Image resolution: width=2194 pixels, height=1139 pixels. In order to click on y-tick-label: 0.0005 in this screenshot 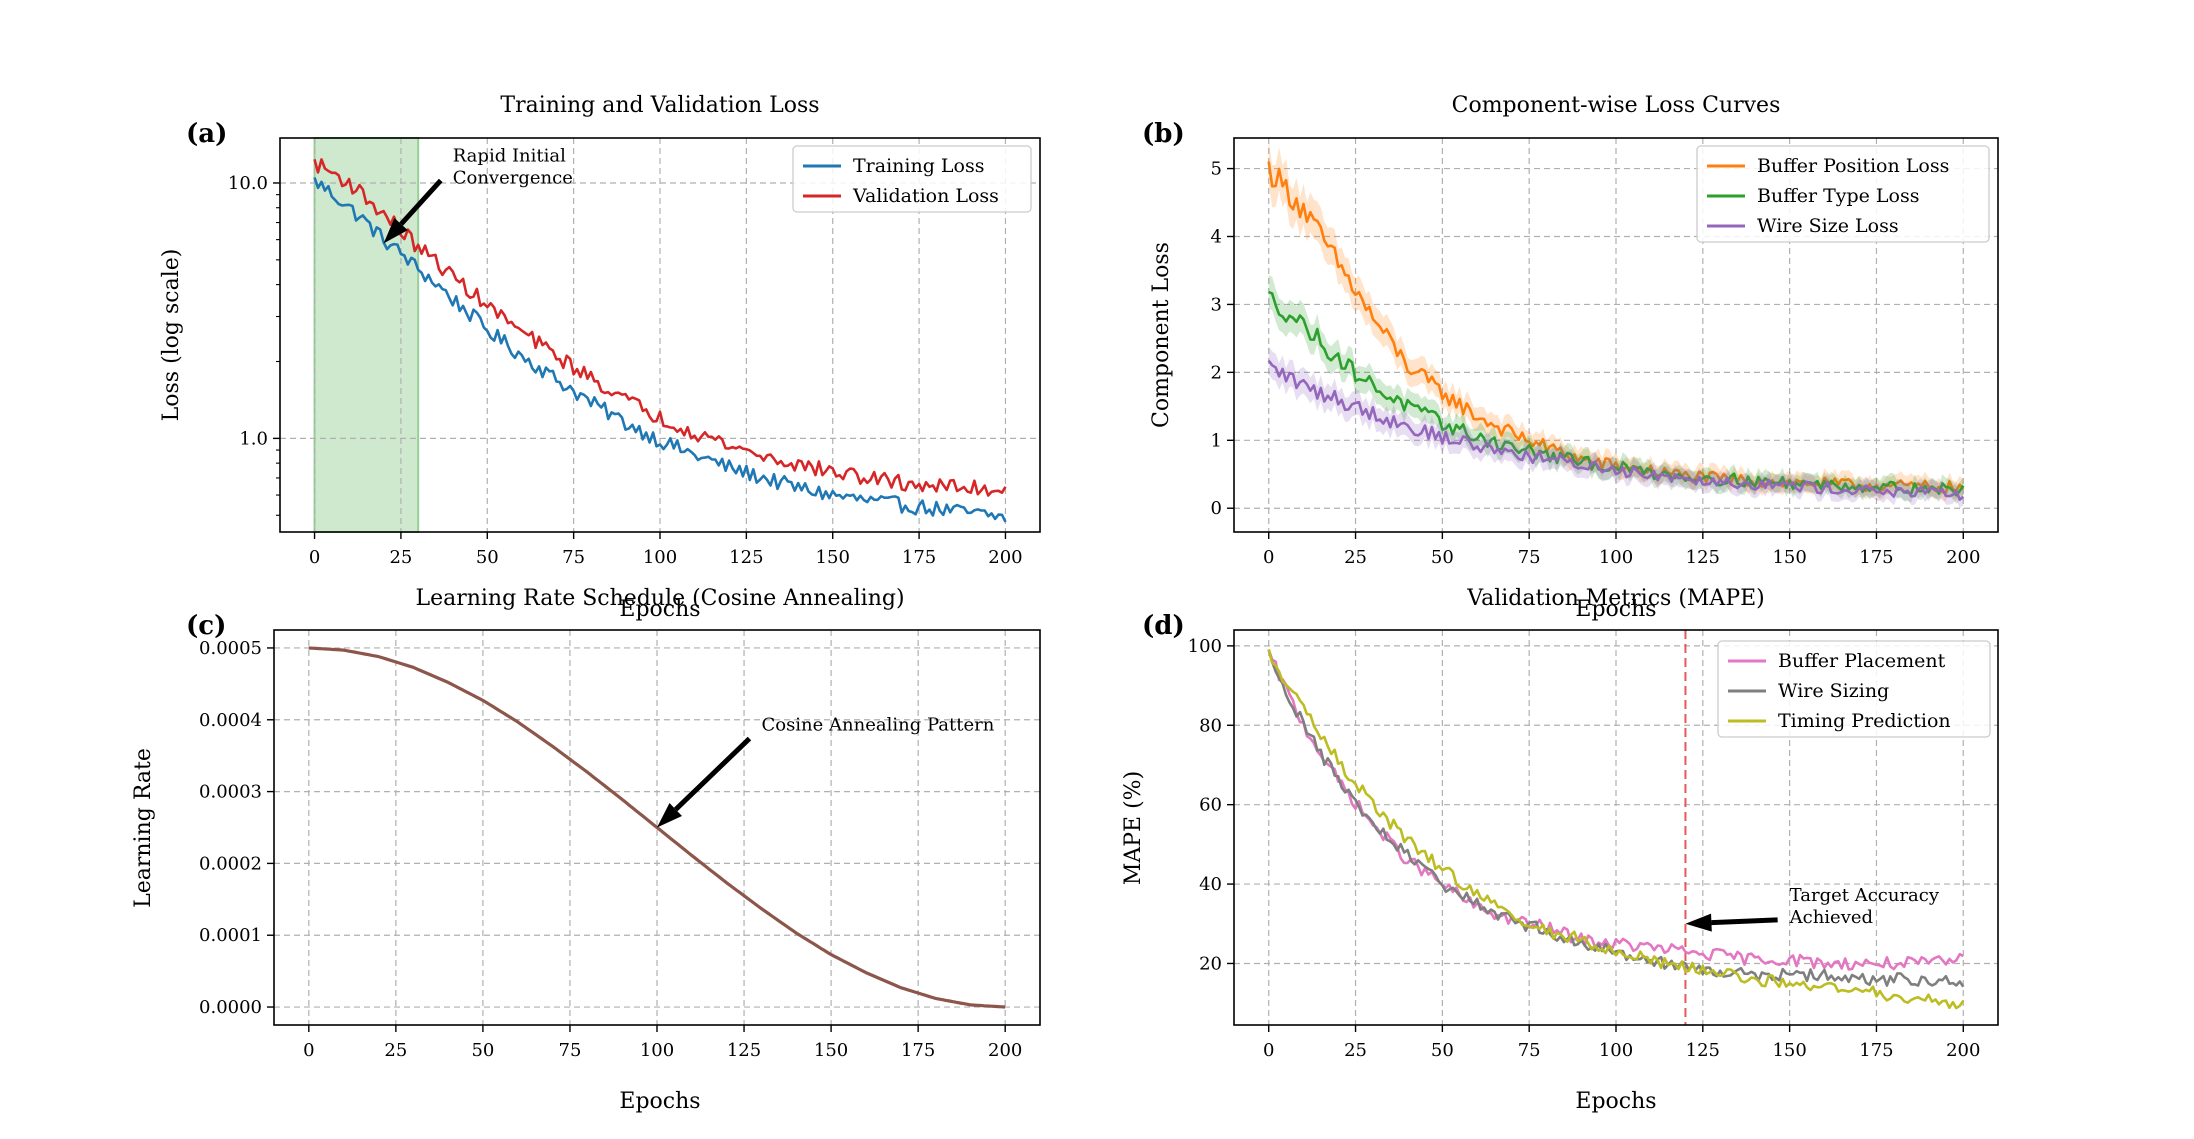, I will do `click(230, 648)`.